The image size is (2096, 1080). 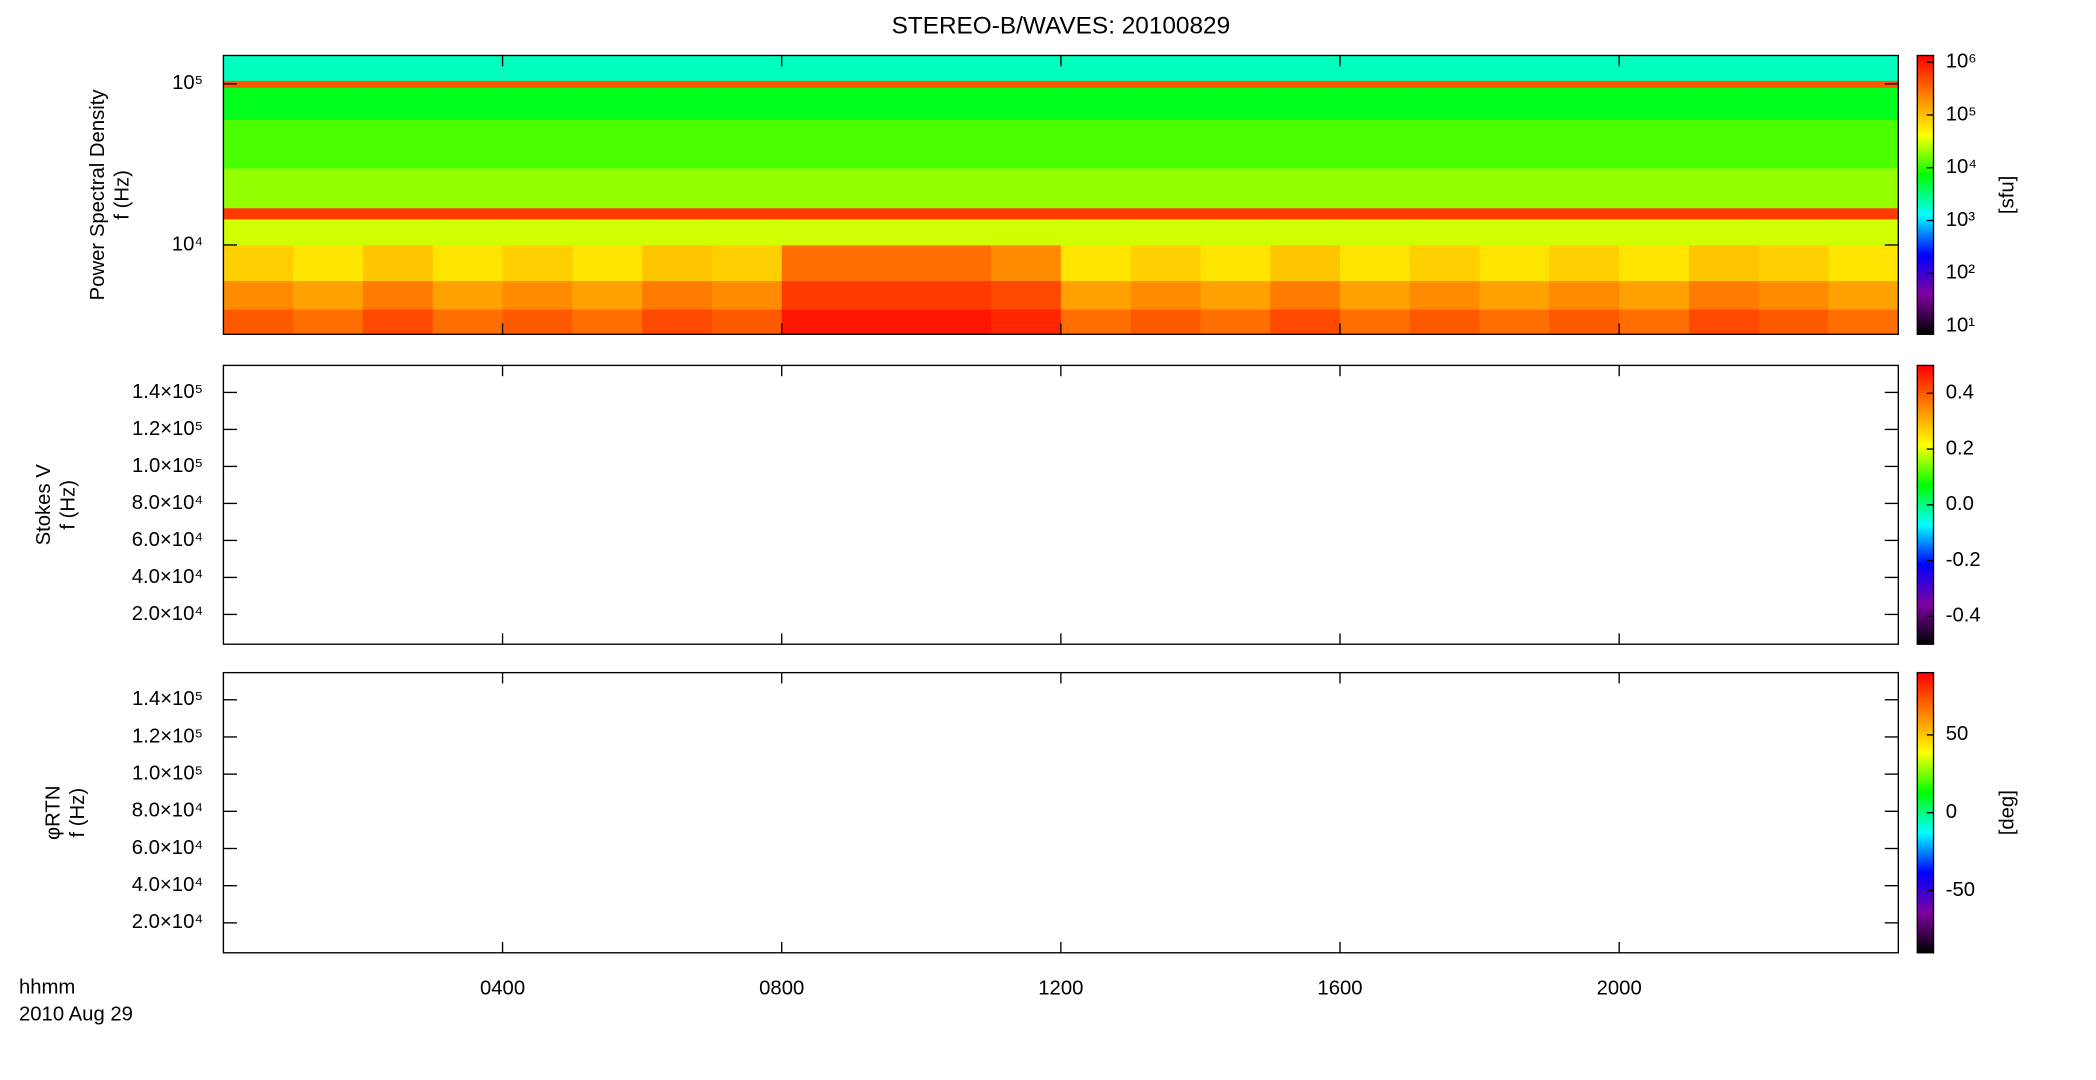 What do you see at coordinates (187, 244) in the screenshot?
I see `y-tick-label: 10⁴` at bounding box center [187, 244].